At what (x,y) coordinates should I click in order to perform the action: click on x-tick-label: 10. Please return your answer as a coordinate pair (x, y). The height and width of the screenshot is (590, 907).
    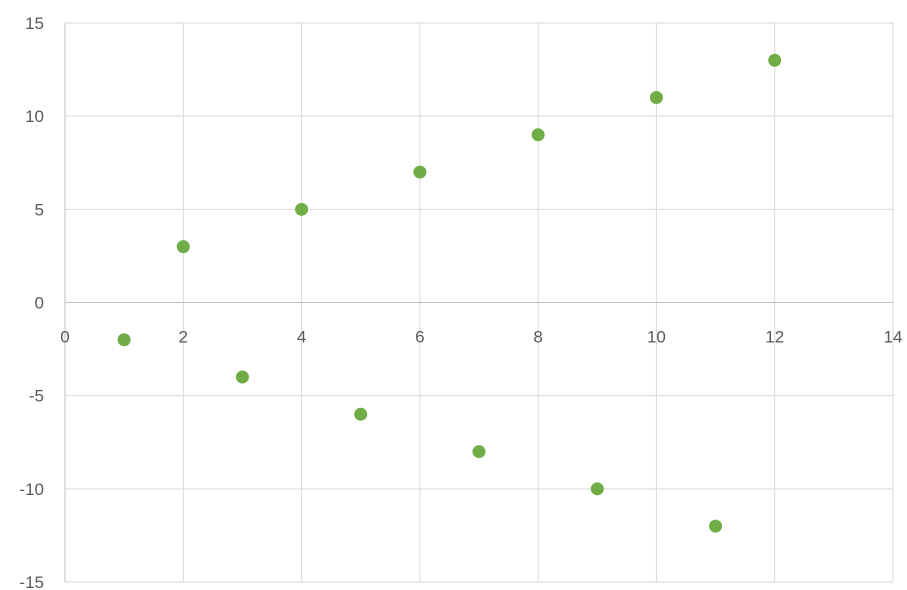
    Looking at the image, I should click on (656, 337).